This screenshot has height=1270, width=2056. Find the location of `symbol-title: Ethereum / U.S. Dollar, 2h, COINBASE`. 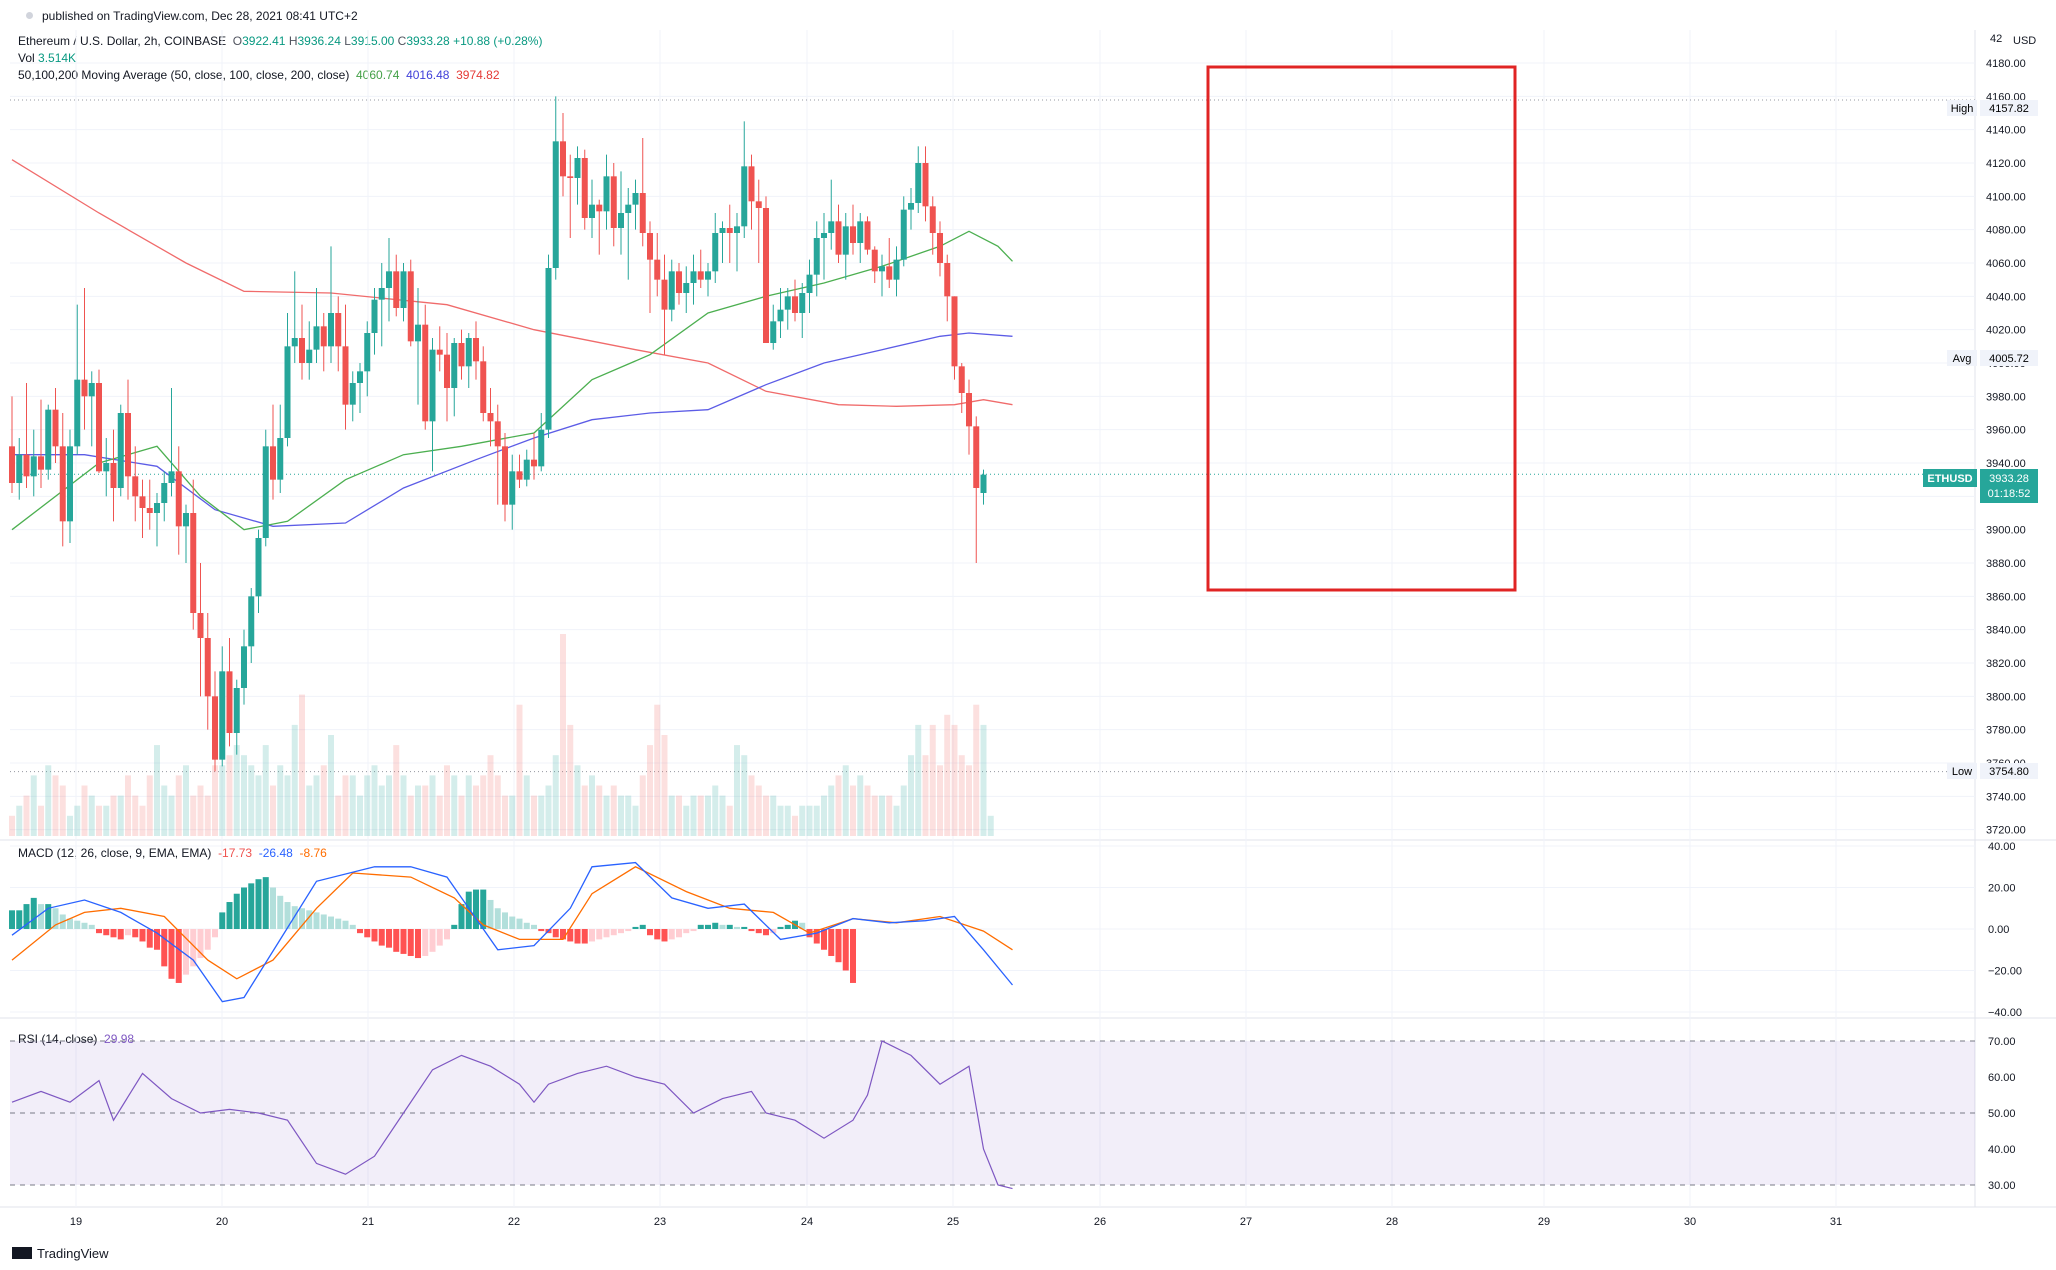

symbol-title: Ethereum / U.S. Dollar, 2h, COINBASE is located at coordinates (122, 41).